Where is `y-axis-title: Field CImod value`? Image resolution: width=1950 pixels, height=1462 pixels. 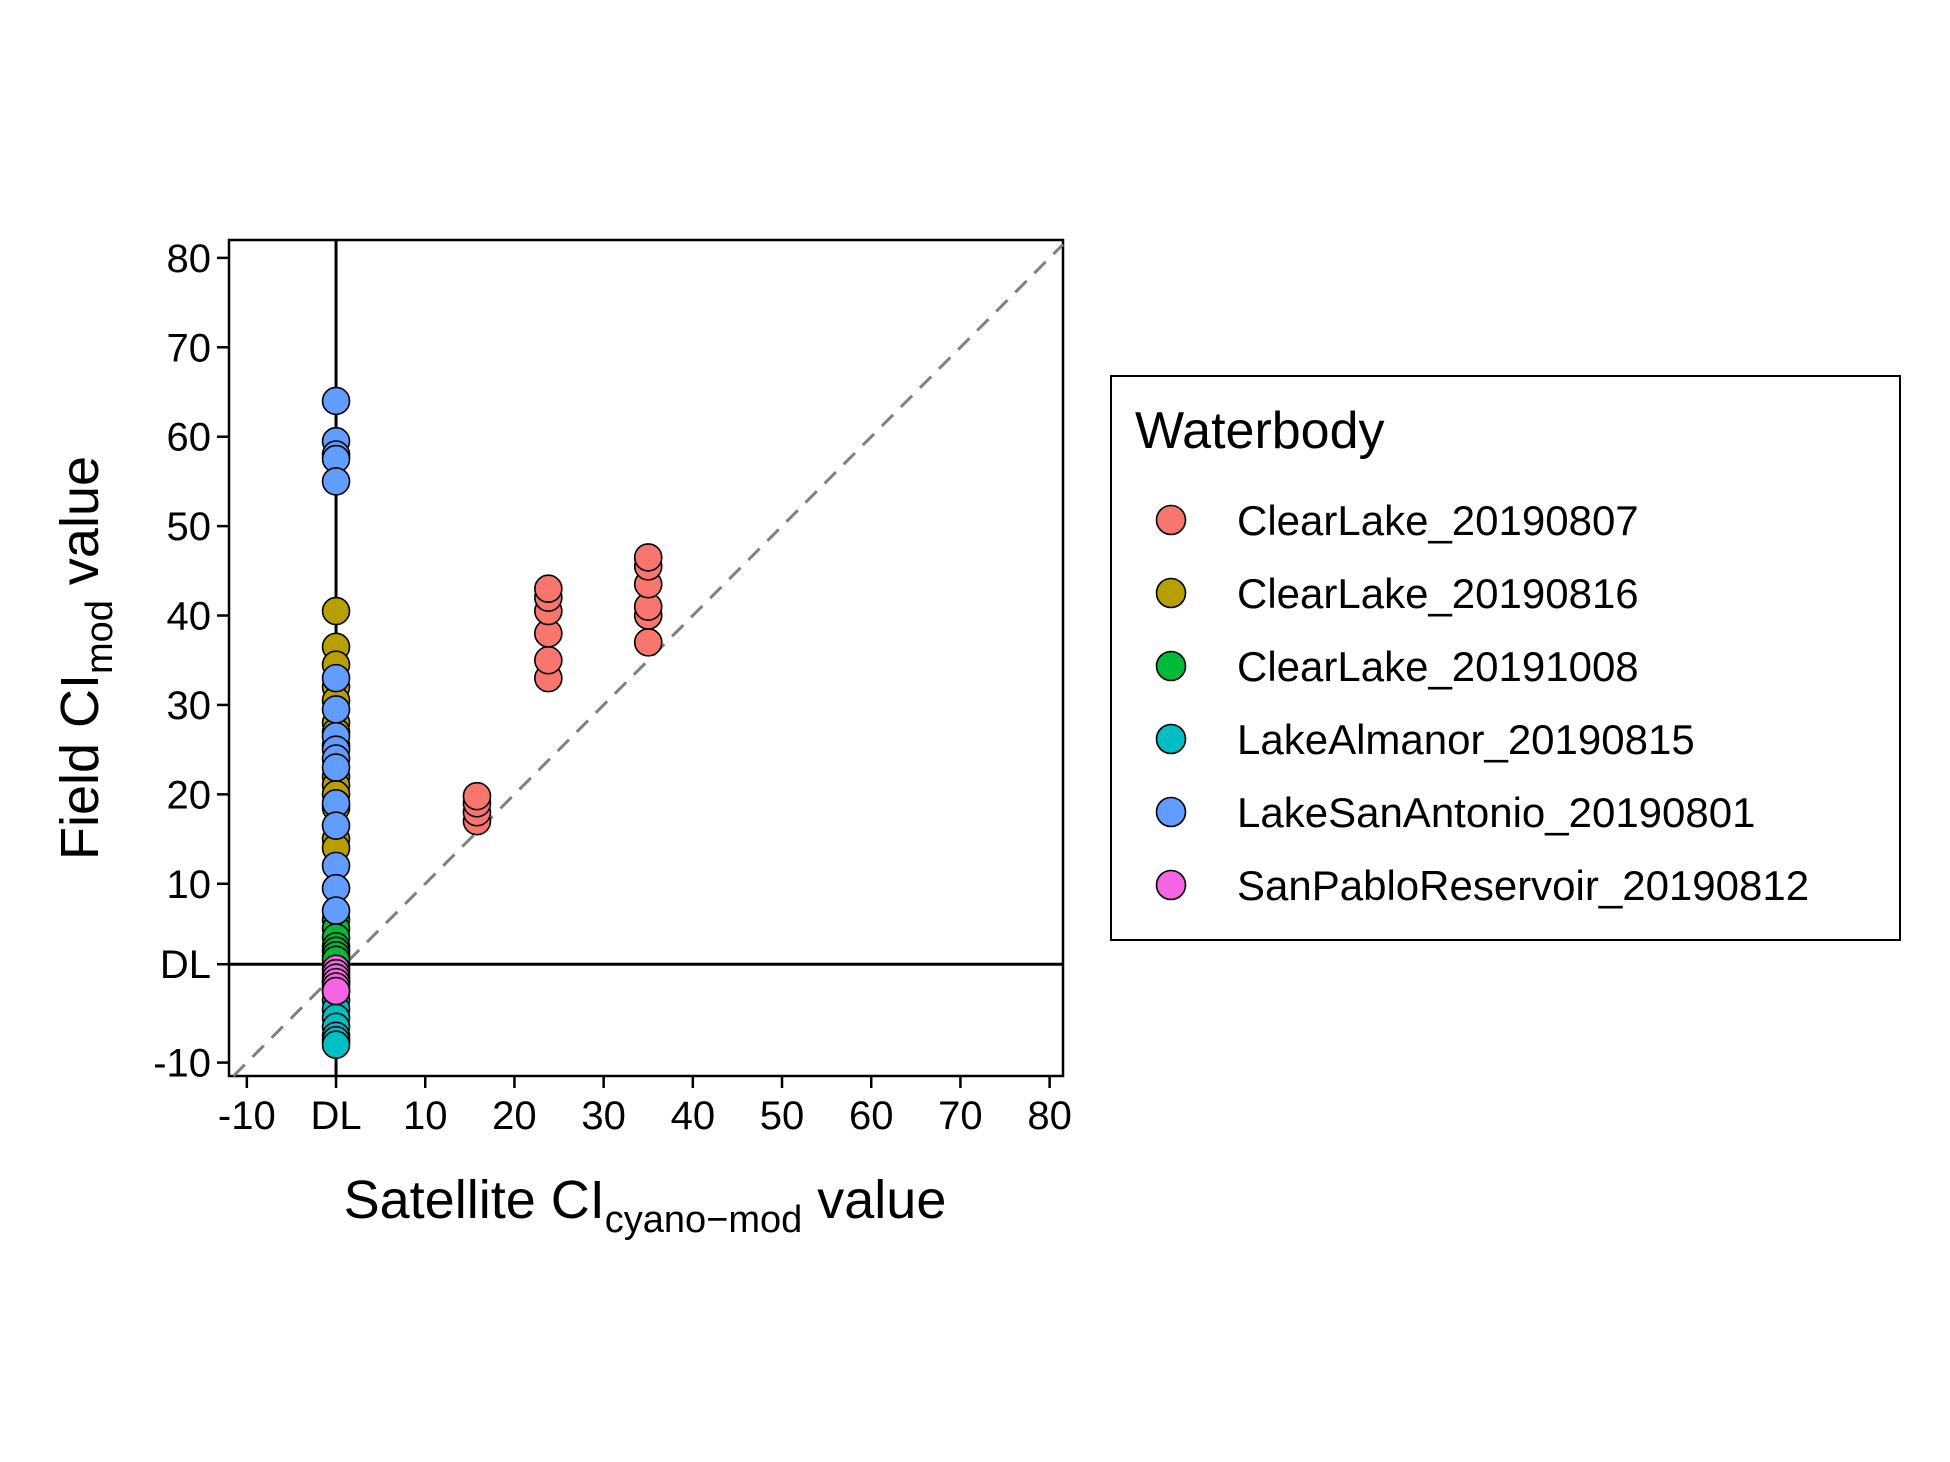 y-axis-title: Field CImod value is located at coordinates (85, 658).